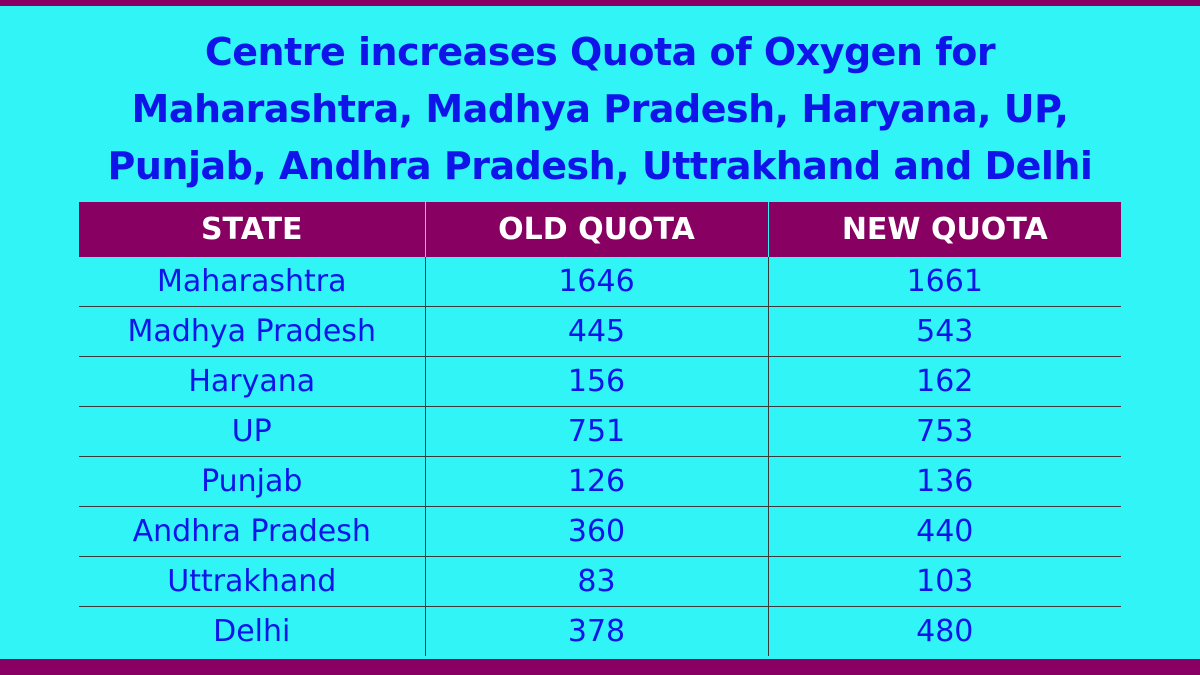 The height and width of the screenshot is (675, 1200). I want to click on old-quota-cell: 445, so click(596, 331).